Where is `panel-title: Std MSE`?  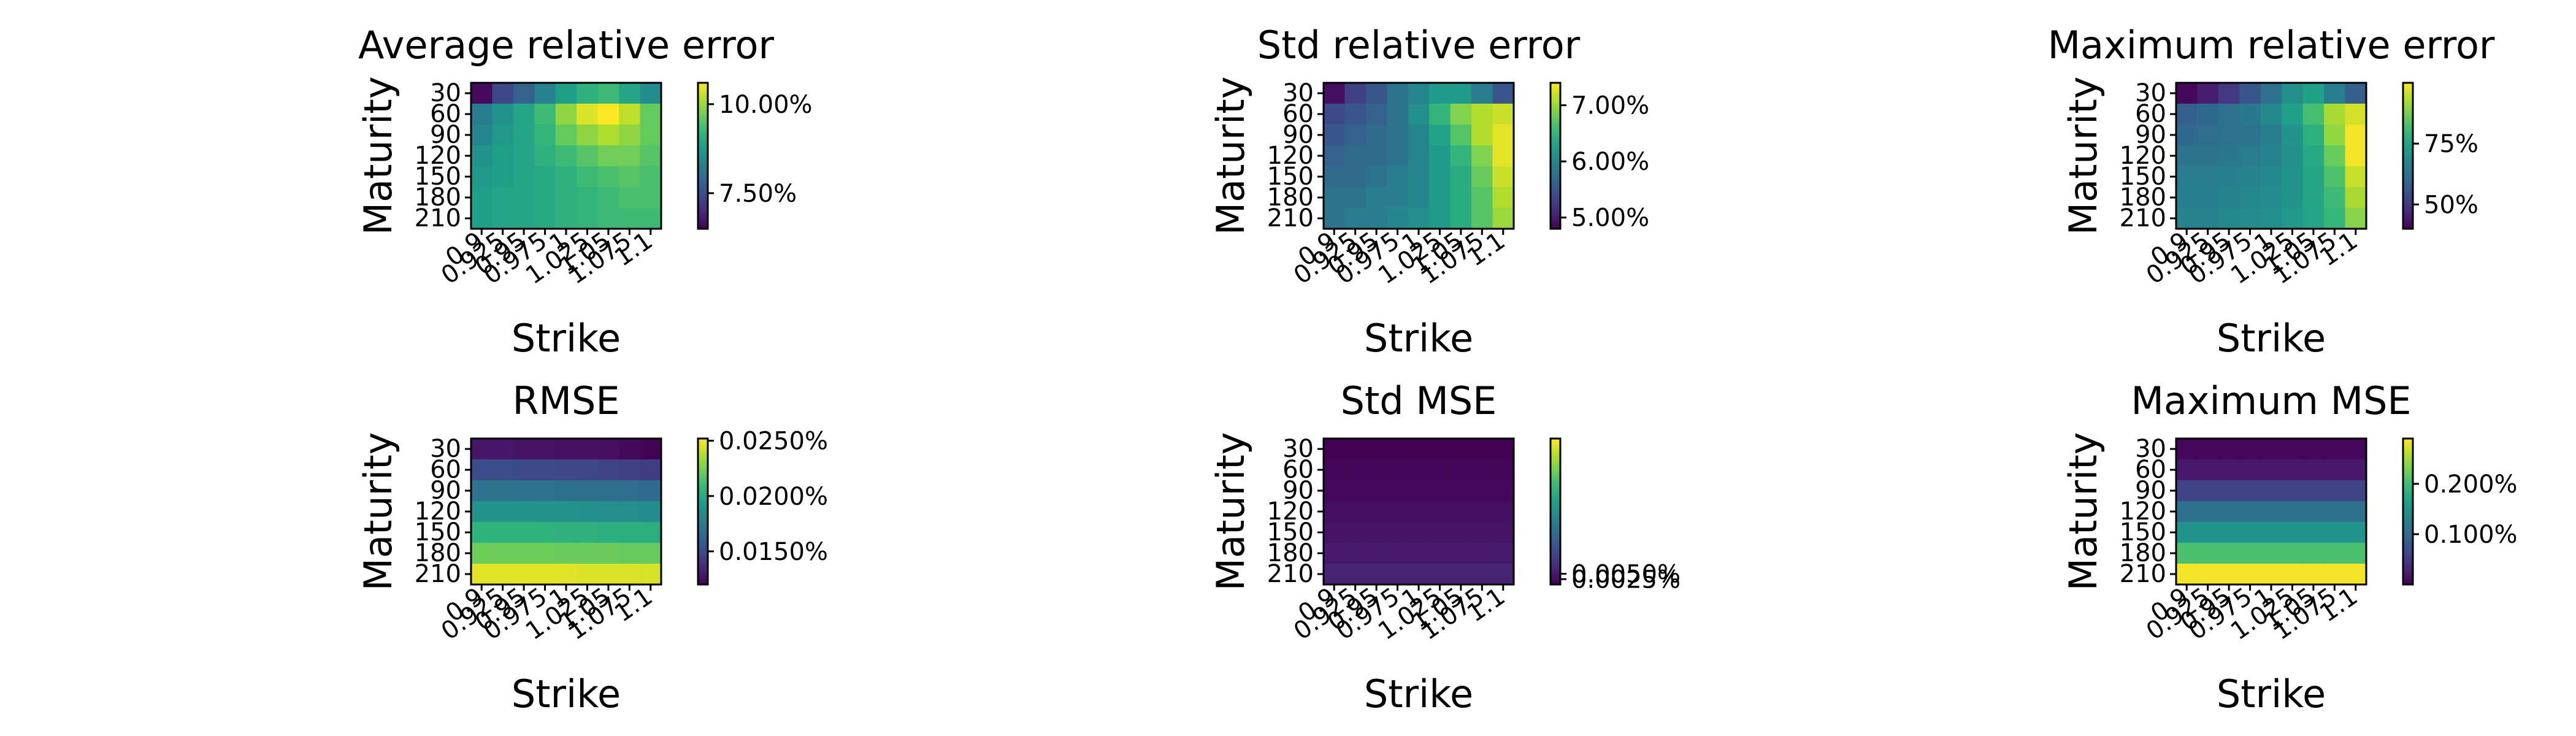 panel-title: Std MSE is located at coordinates (1419, 400).